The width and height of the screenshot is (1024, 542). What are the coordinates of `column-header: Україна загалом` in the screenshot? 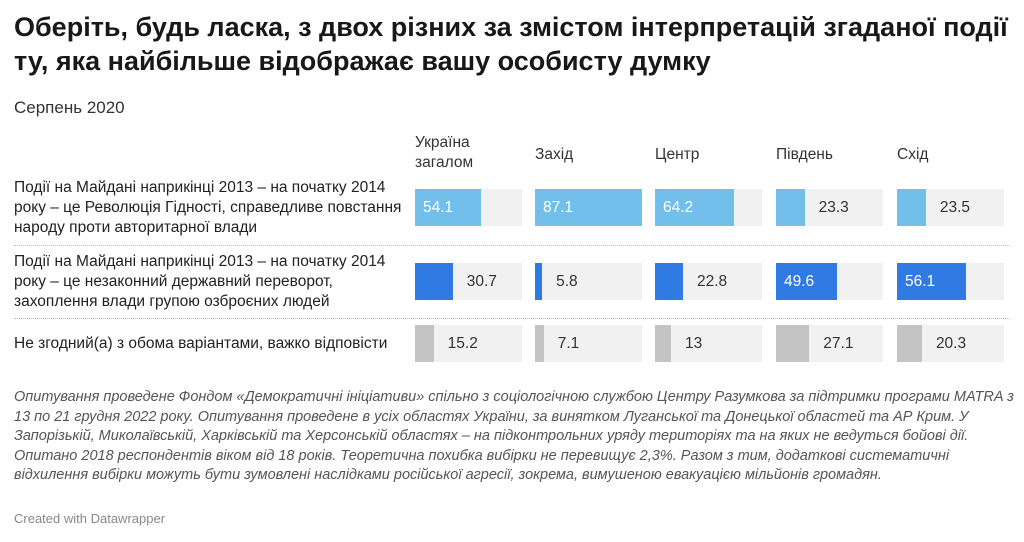 It's located at (444, 152).